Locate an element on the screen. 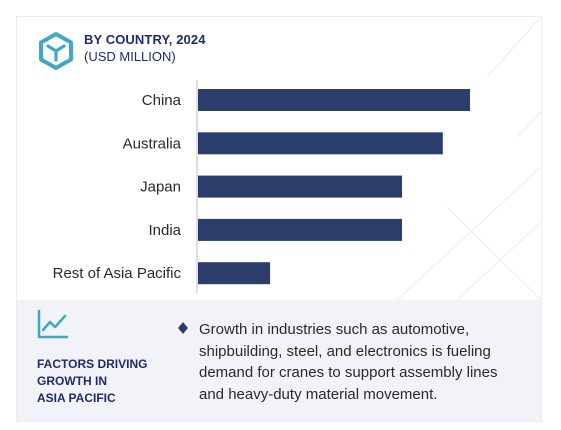 The width and height of the screenshot is (561, 430). chart-title: BY COUNTRY, 2024 is located at coordinates (145, 39).